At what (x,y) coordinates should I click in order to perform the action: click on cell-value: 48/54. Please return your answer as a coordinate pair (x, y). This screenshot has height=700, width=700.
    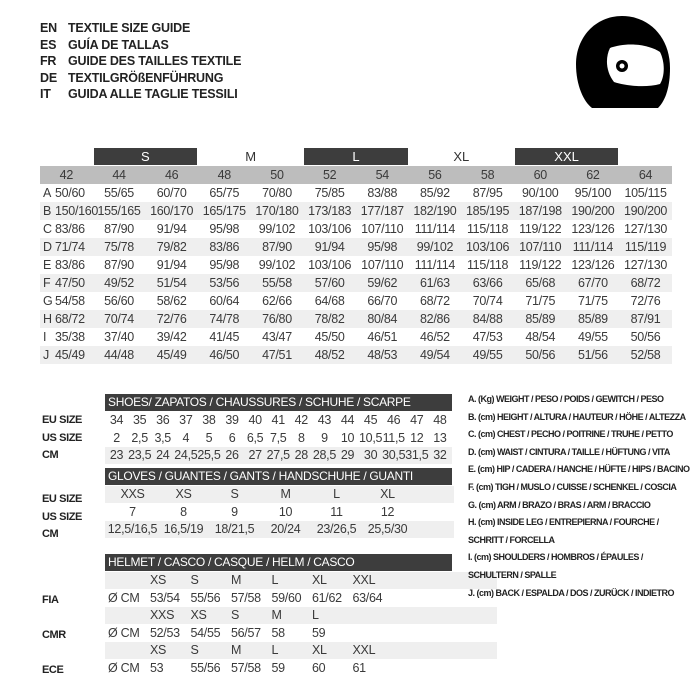
    Looking at the image, I should click on (540, 337).